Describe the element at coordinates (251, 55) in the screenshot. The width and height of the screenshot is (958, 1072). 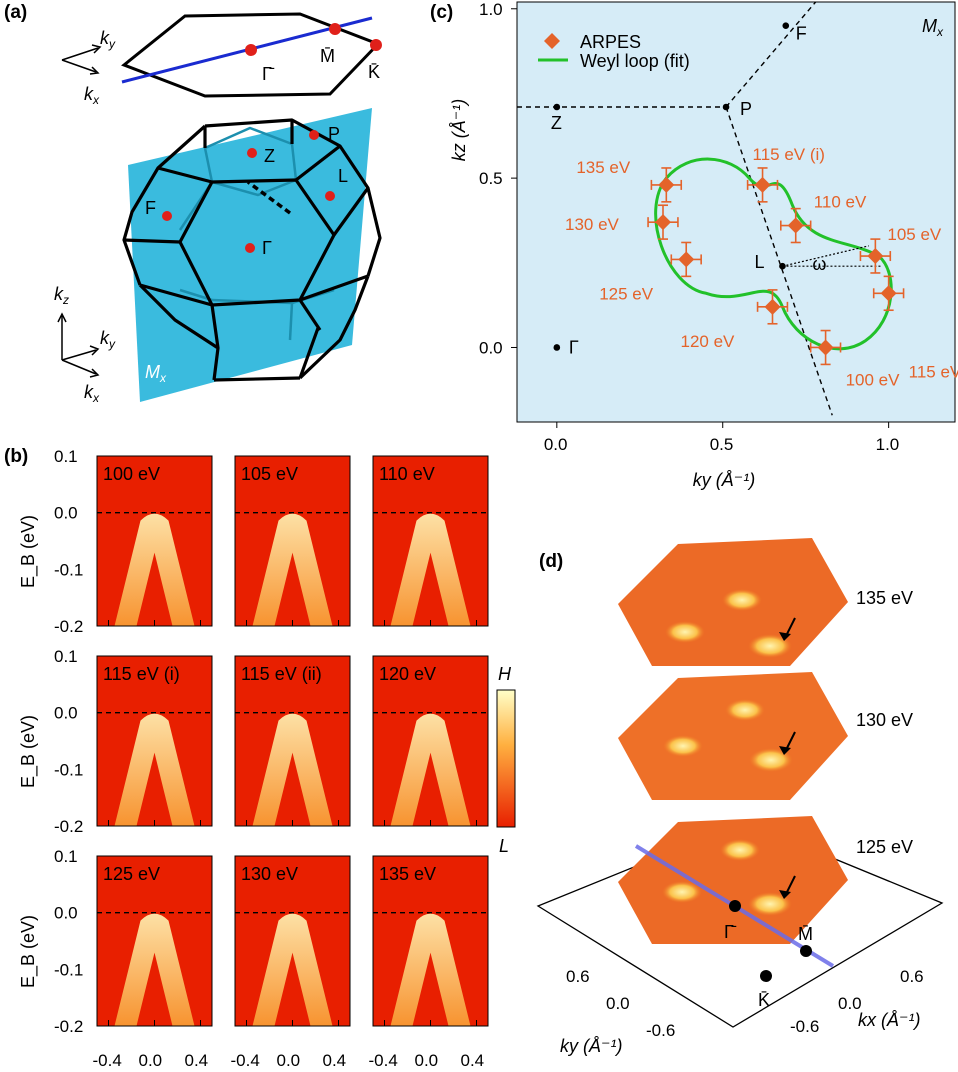
I see `surface-brillouin-zone: Γ̄ M̄ K̄` at that location.